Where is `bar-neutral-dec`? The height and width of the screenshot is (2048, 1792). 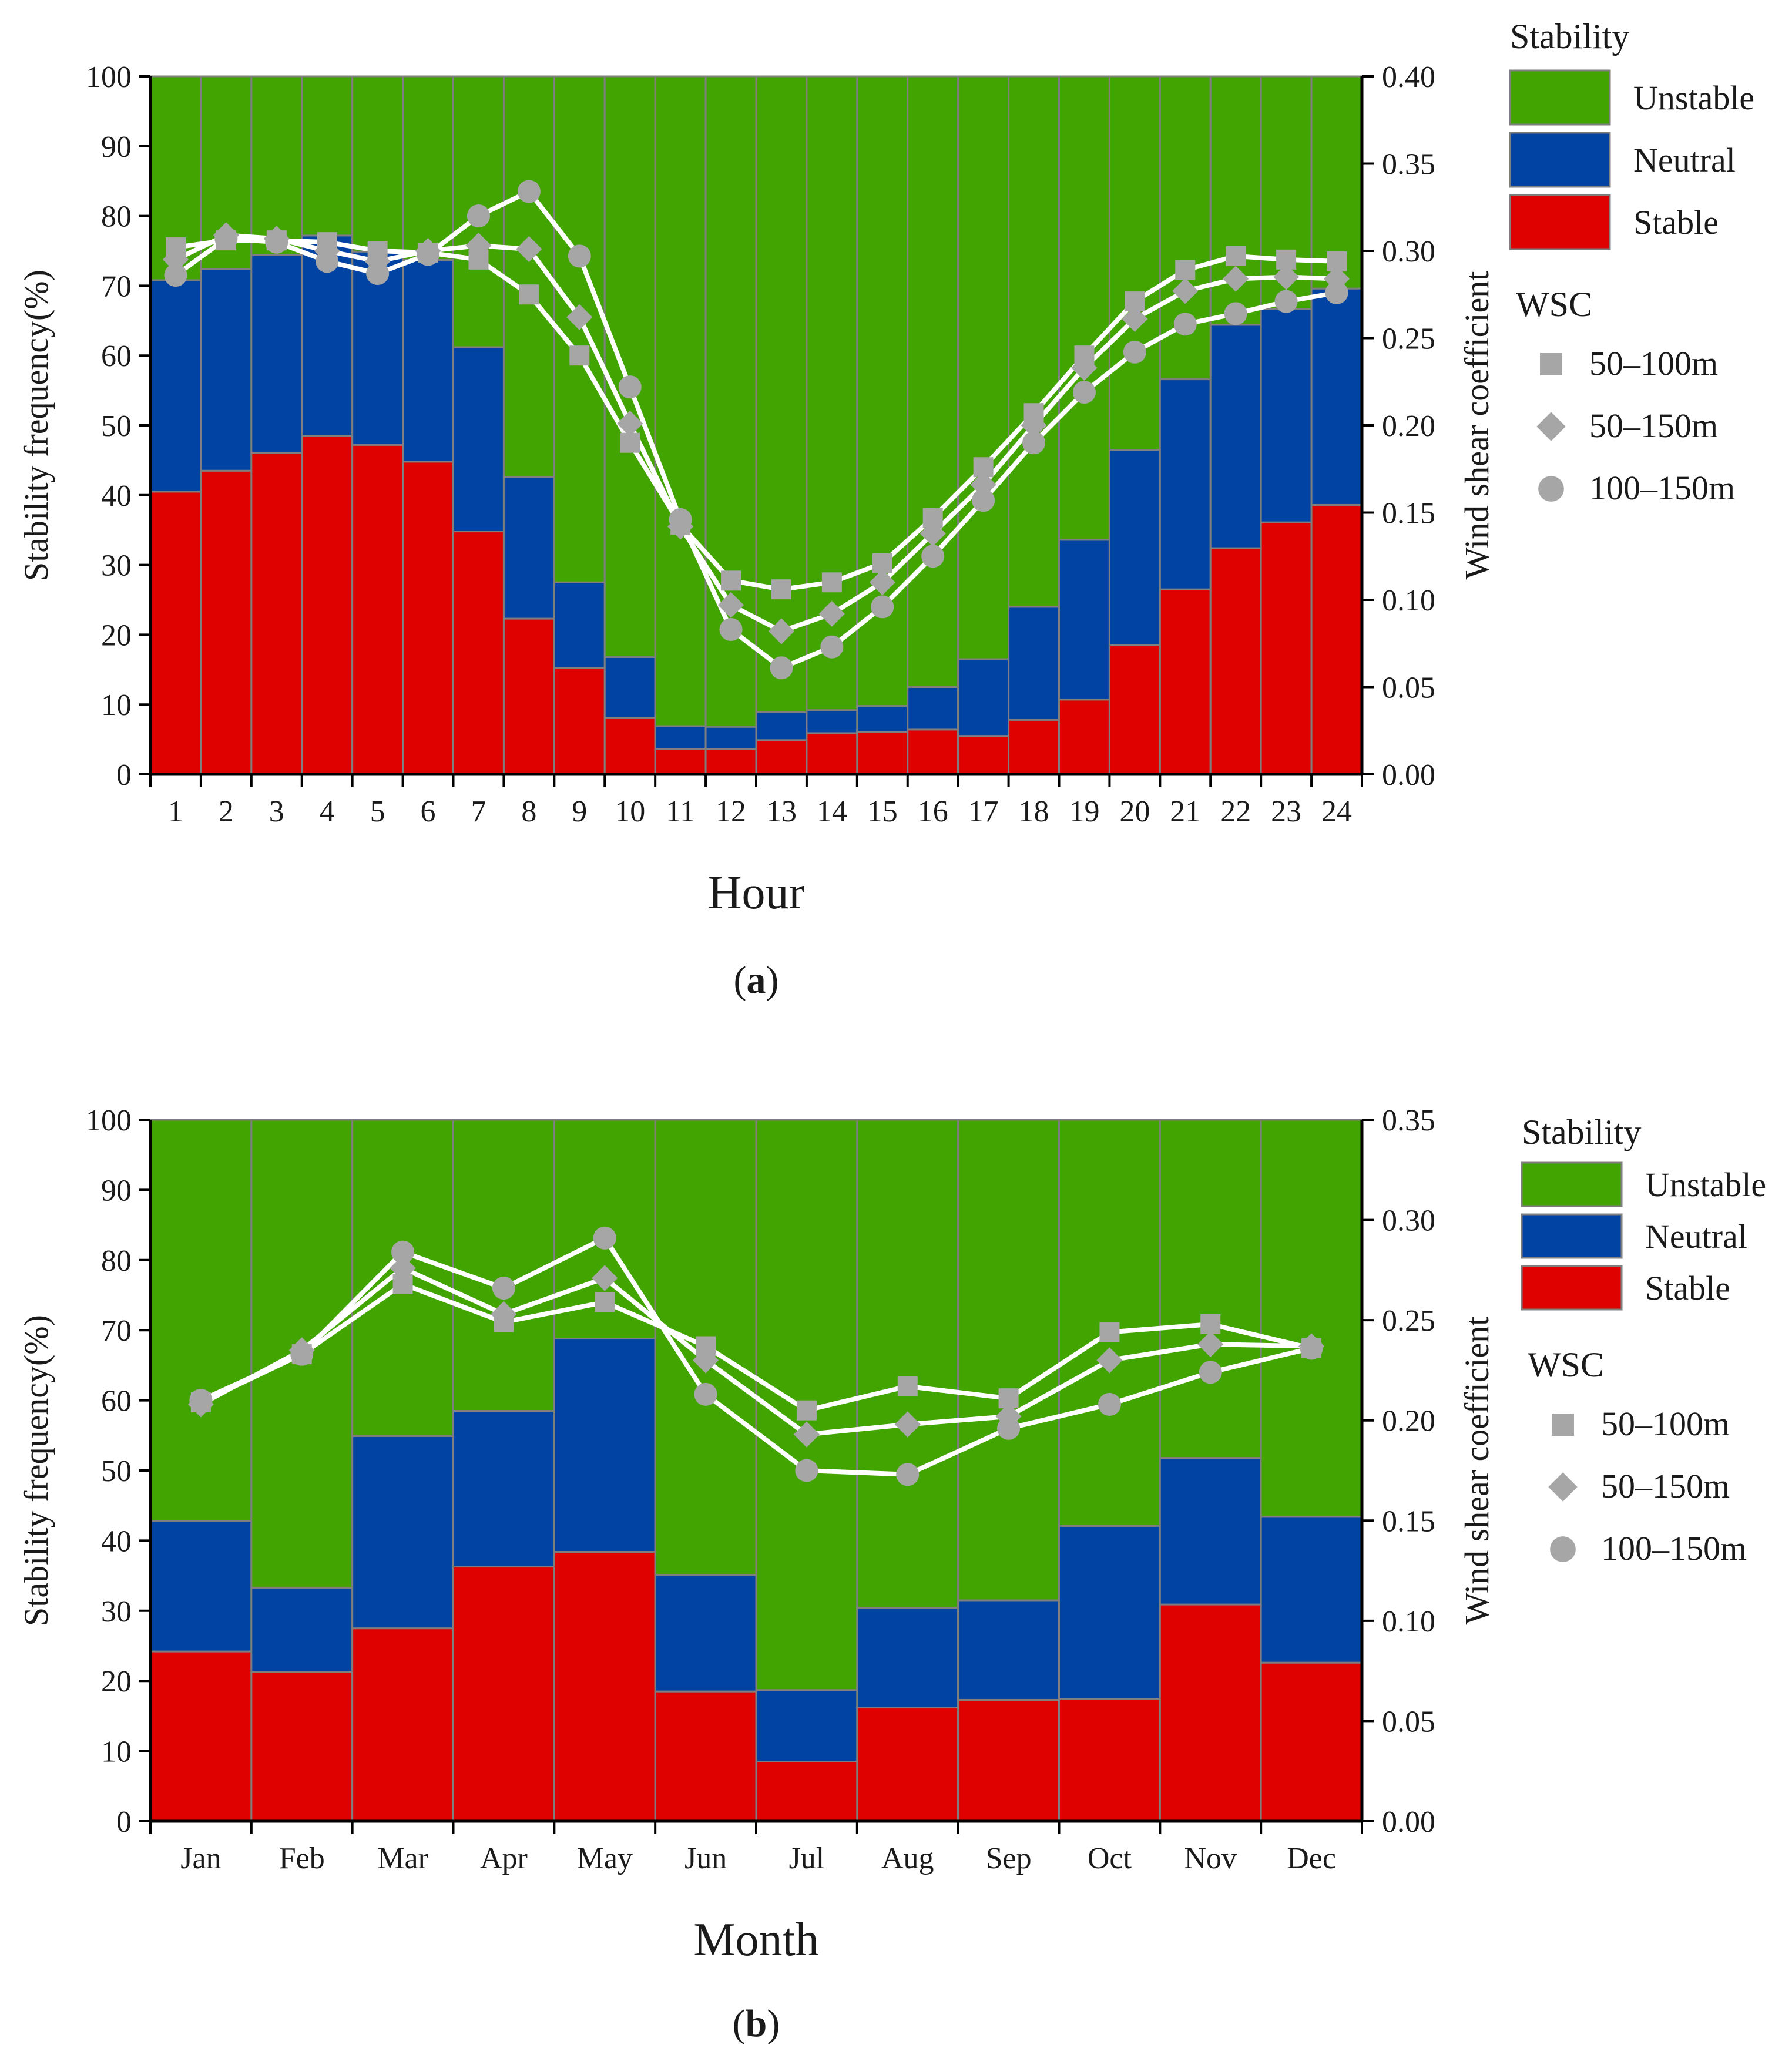
bar-neutral-dec is located at coordinates (1311, 1590).